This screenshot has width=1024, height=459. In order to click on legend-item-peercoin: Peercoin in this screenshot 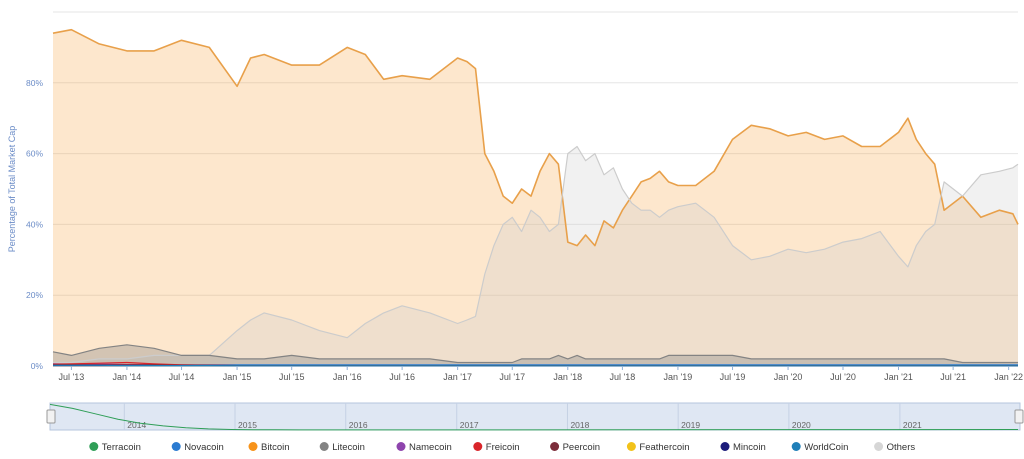, I will do `click(575, 447)`.